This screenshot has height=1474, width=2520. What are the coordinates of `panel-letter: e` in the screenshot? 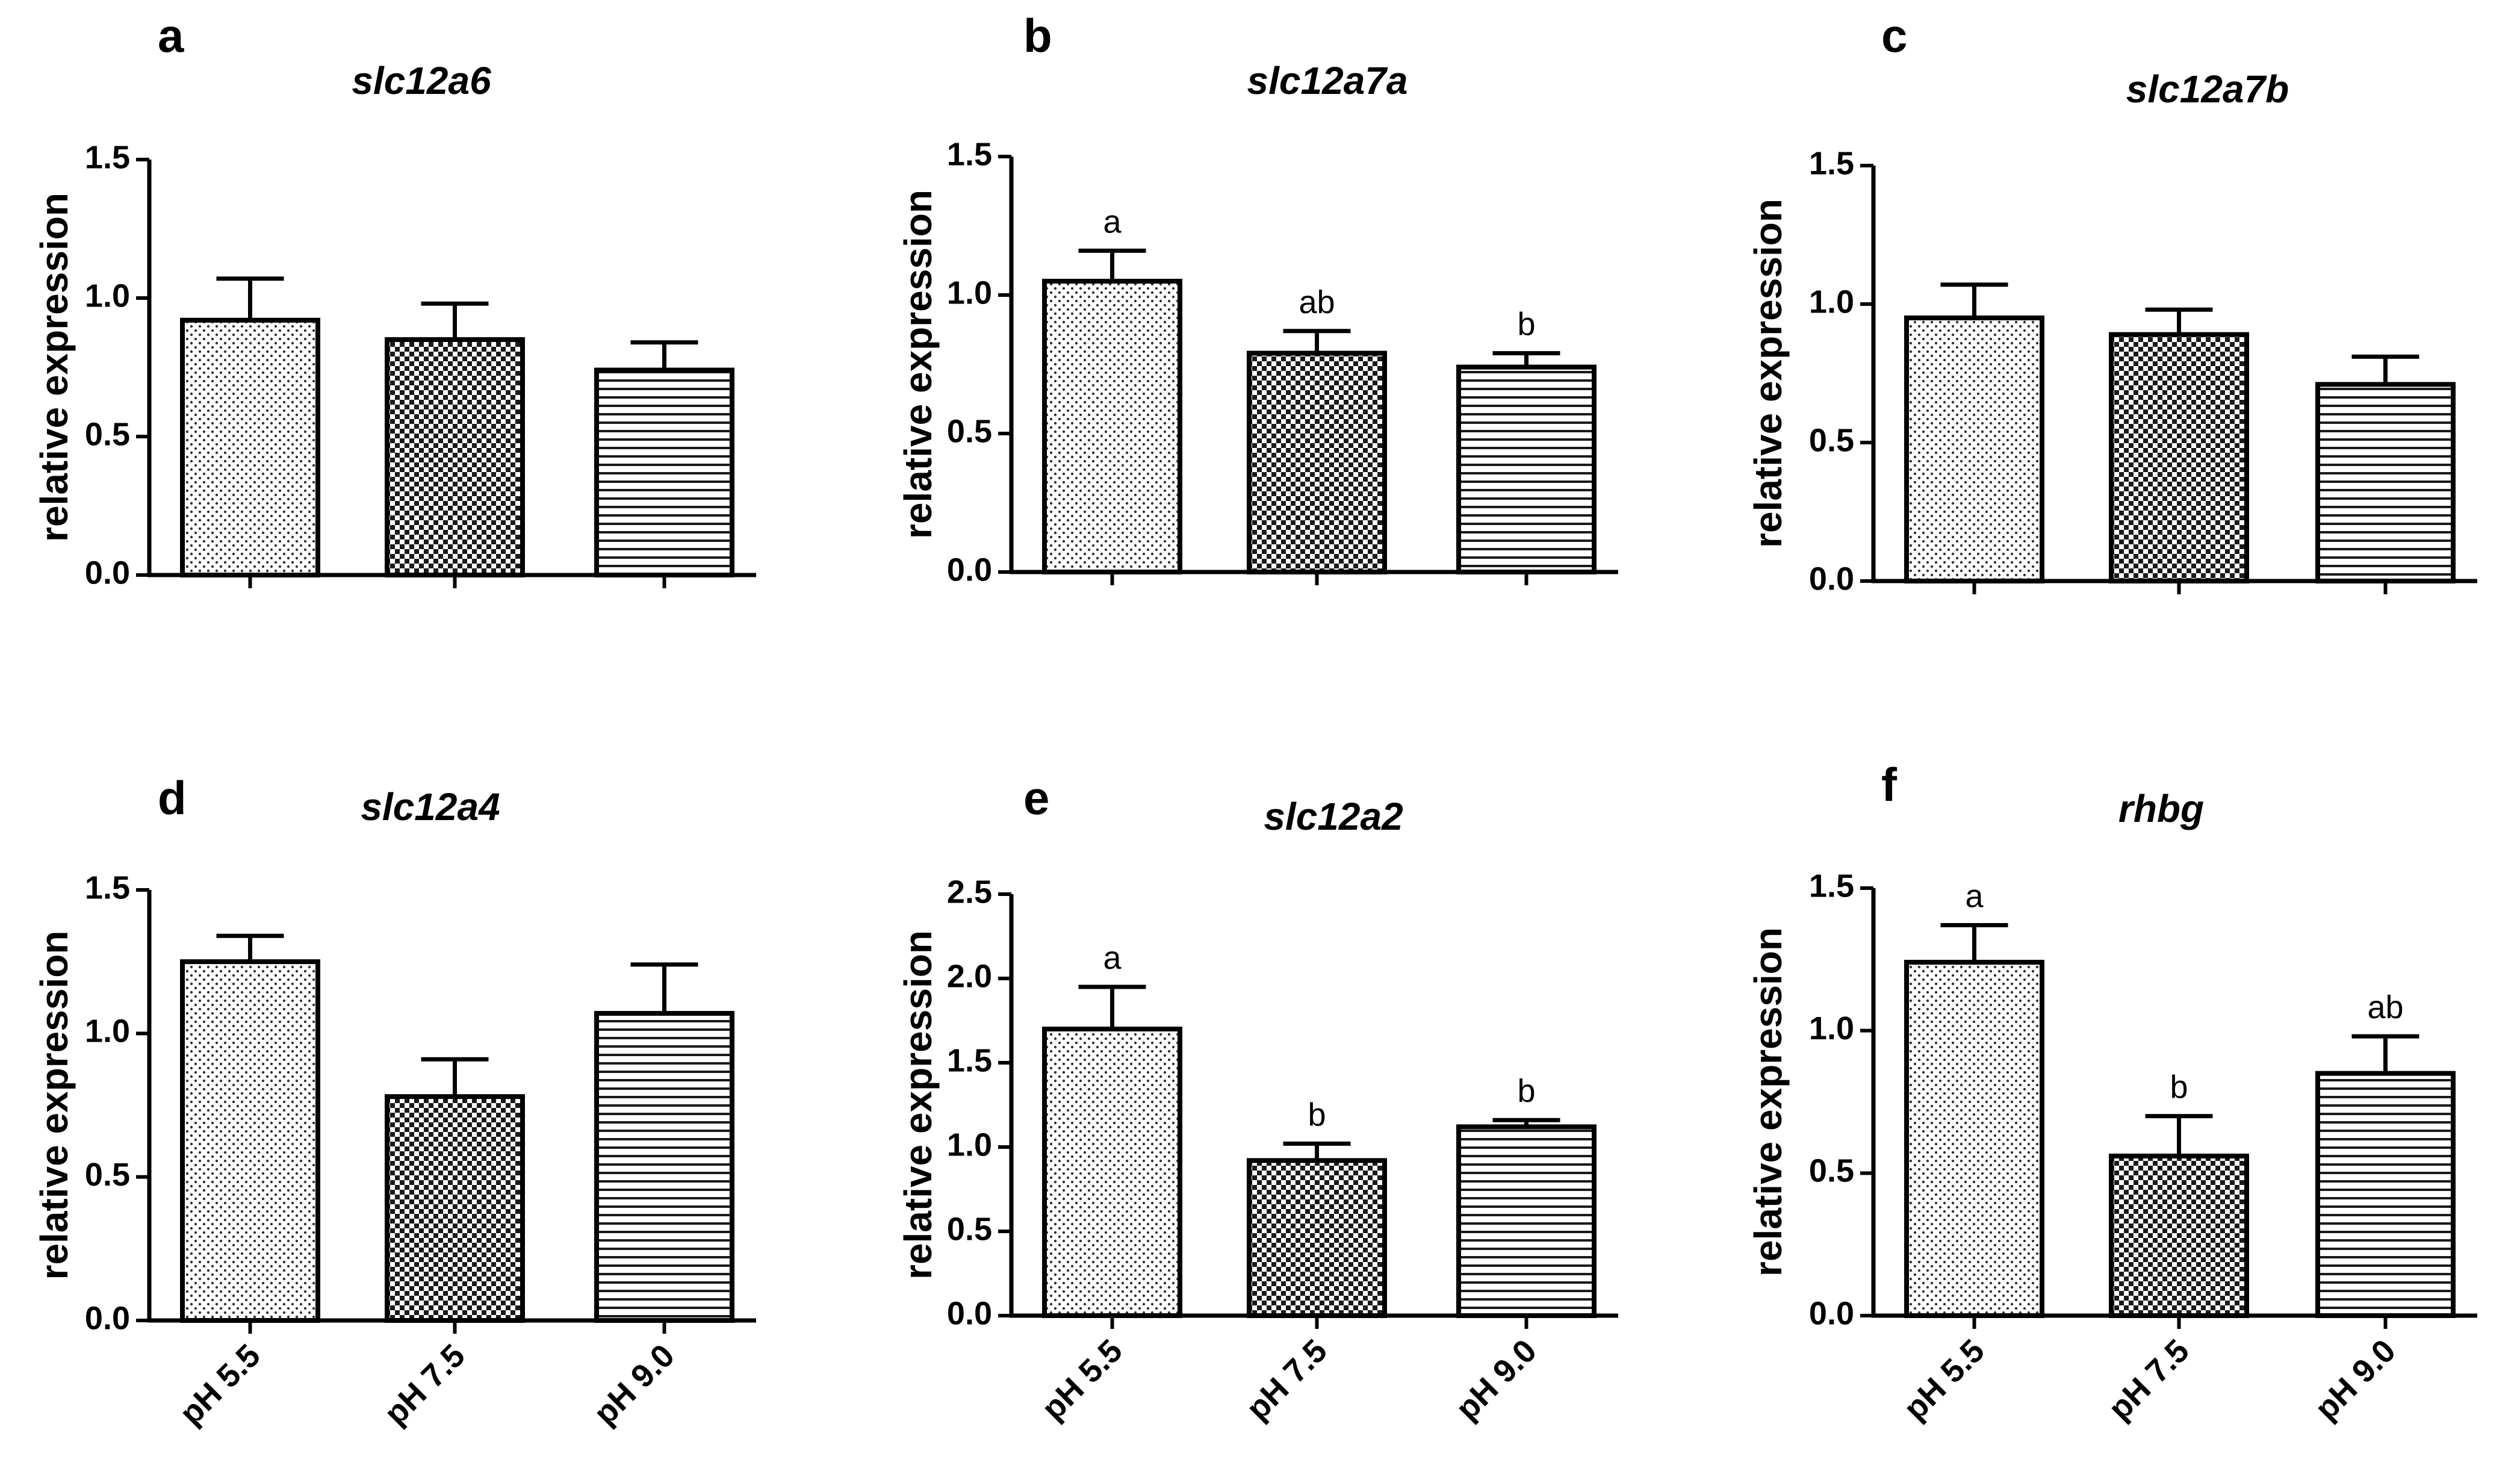 It's located at (1036, 797).